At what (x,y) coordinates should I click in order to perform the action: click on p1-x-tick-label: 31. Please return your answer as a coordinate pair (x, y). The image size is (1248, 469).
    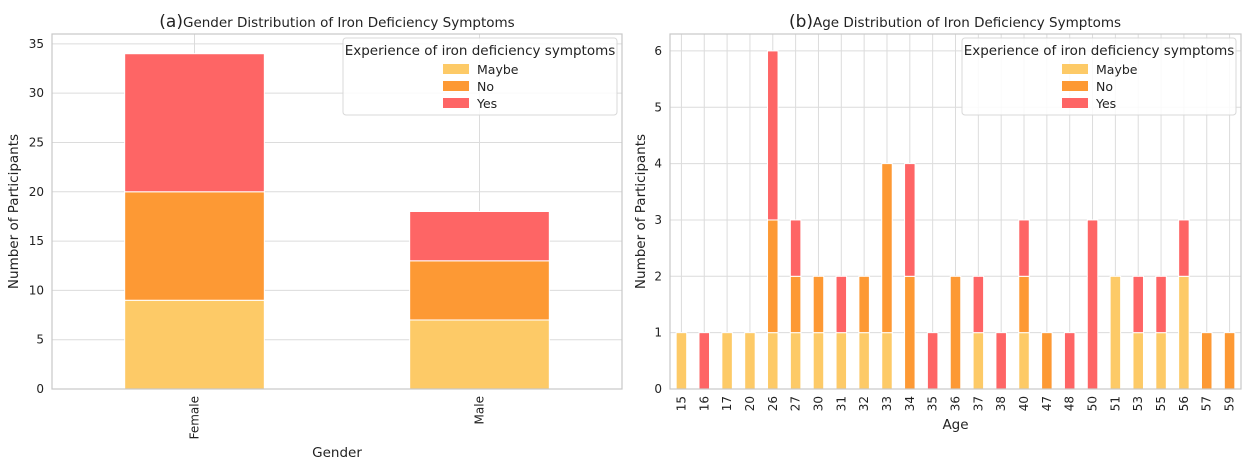
    Looking at the image, I should click on (841, 403).